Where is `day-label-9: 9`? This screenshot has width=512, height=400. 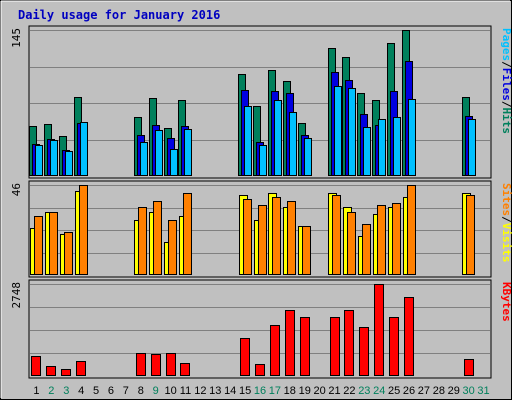
day-label-9: 9 is located at coordinates (156, 391).